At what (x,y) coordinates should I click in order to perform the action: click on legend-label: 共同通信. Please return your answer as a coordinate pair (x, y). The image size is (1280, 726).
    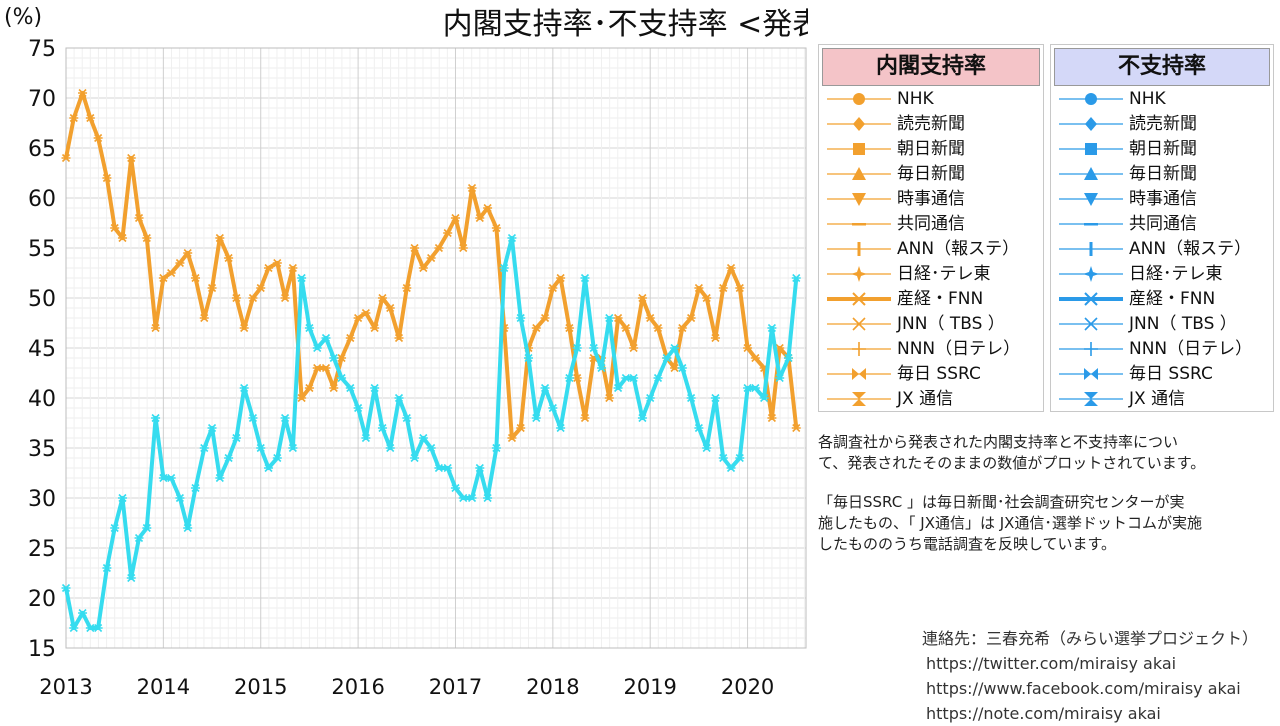
    Looking at the image, I should click on (931, 224).